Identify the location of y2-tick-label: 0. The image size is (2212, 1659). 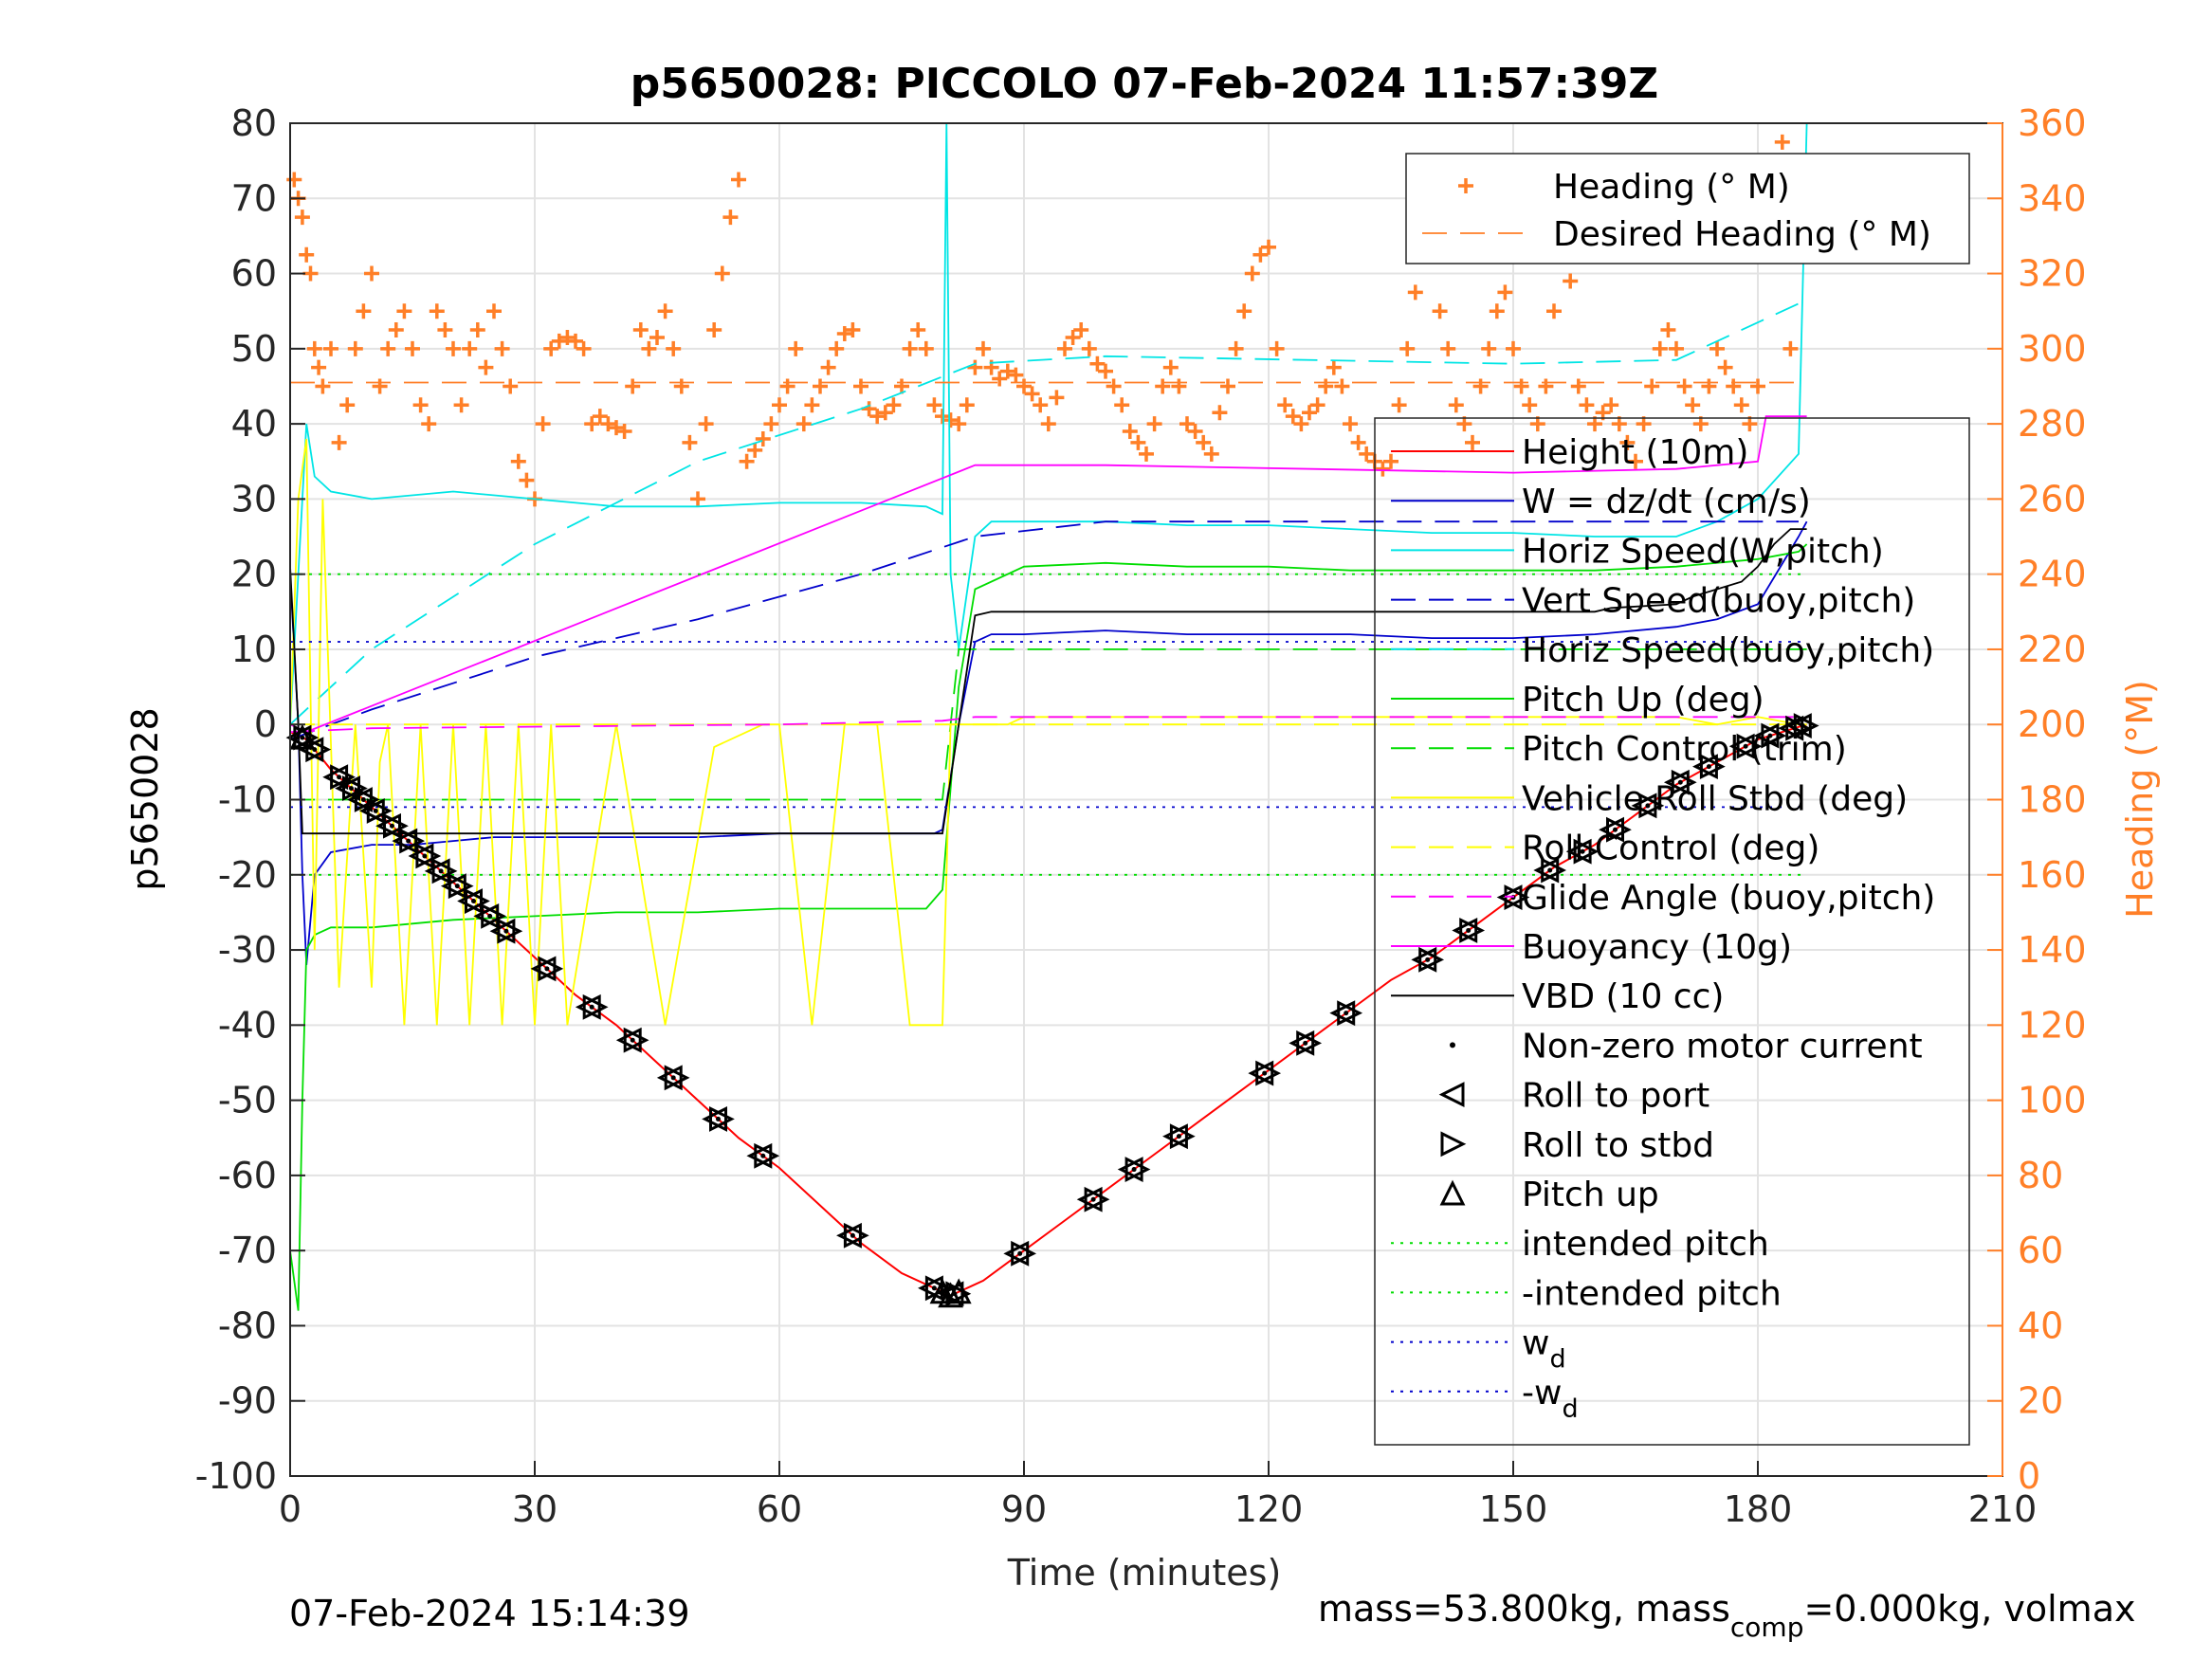
(2029, 1476).